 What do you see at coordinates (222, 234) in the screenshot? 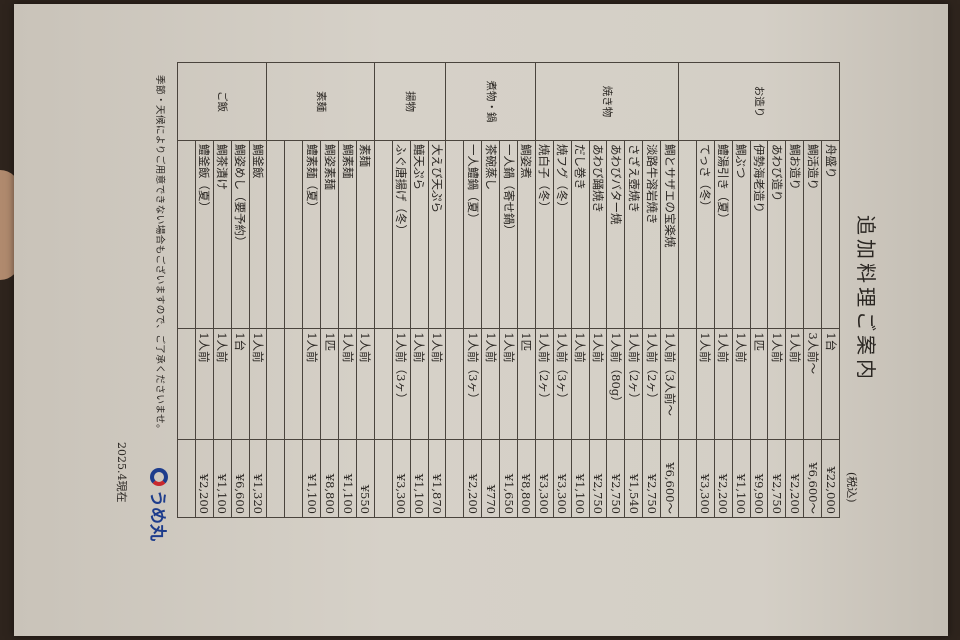
I see `item-name: 鯛茶漬け` at bounding box center [222, 234].